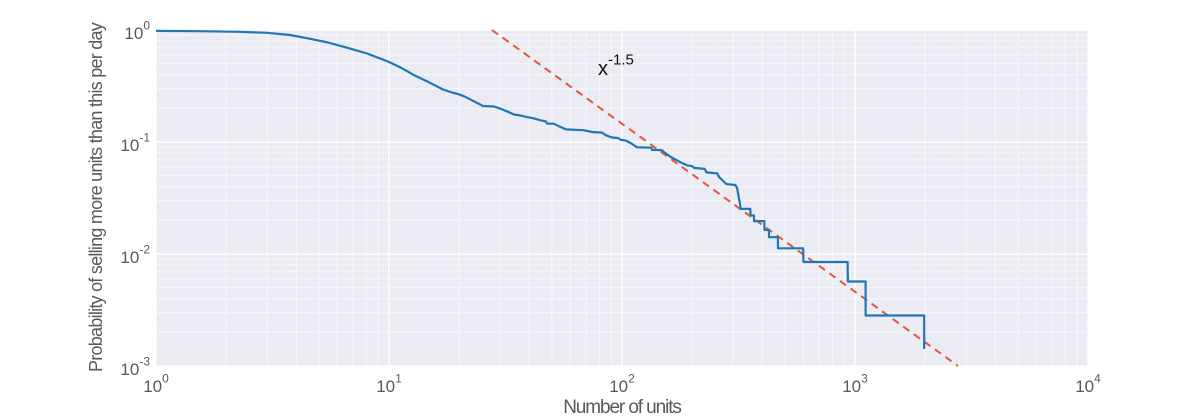 The height and width of the screenshot is (417, 1200). What do you see at coordinates (1088, 384) in the screenshot?
I see `svg-text: 10⁴` at bounding box center [1088, 384].